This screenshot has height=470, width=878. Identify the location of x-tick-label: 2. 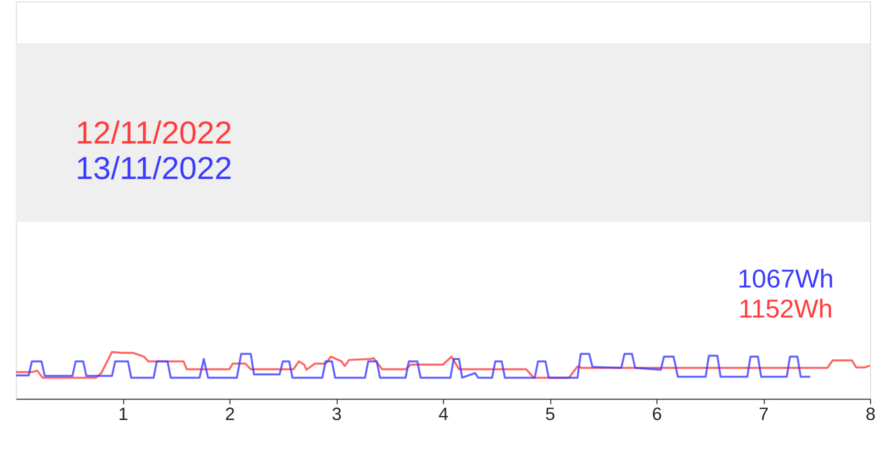
(229, 414).